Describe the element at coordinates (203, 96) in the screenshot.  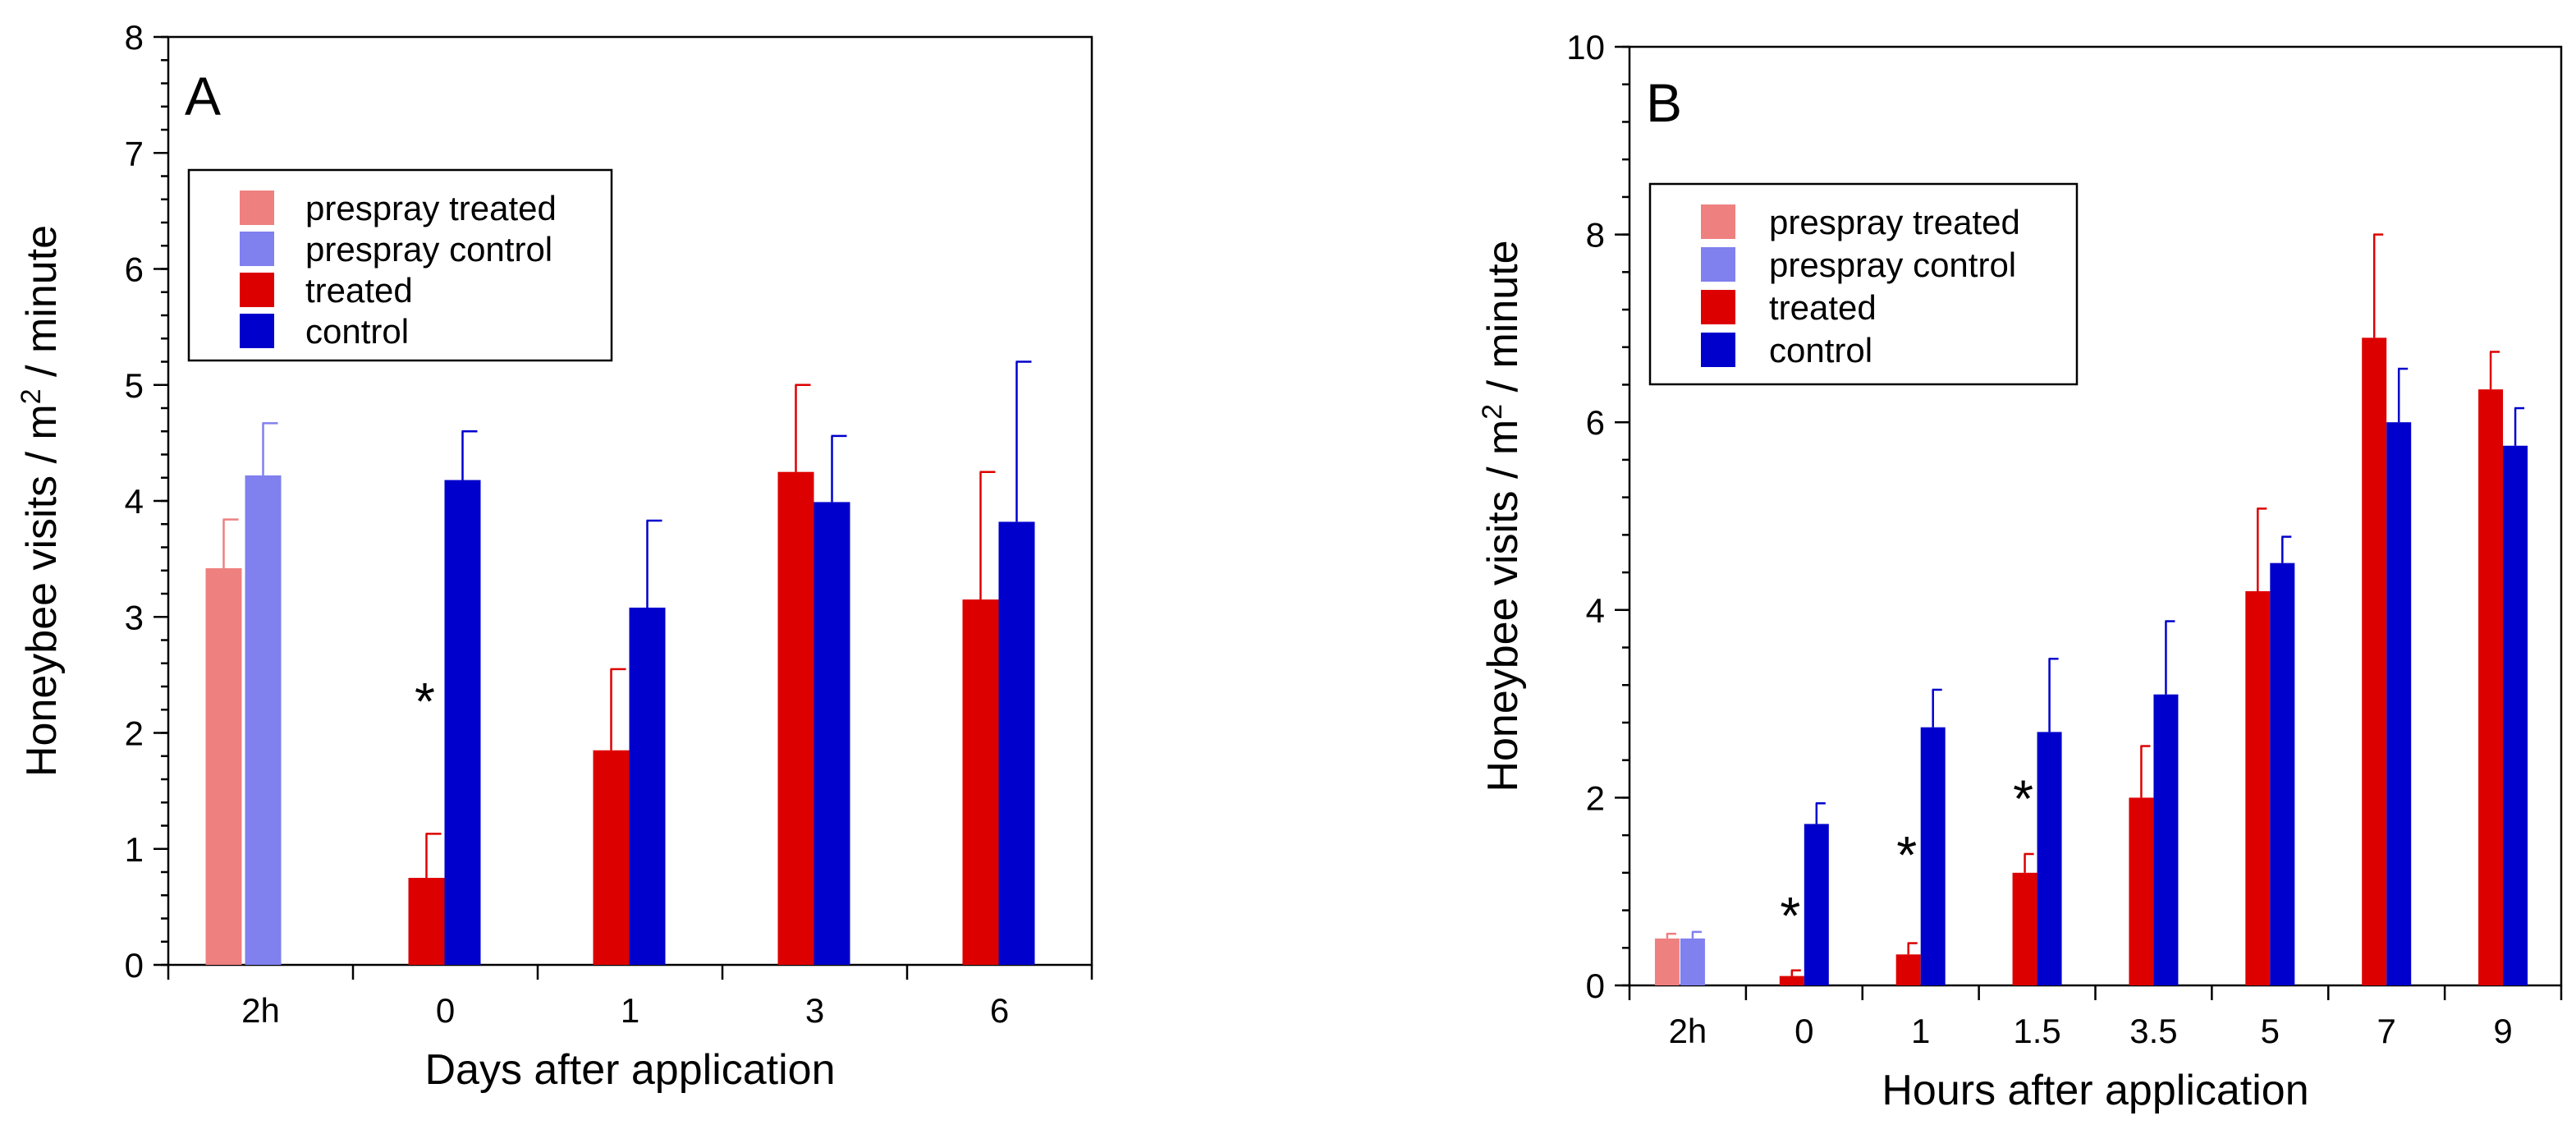
I see `panel-label: A` at that location.